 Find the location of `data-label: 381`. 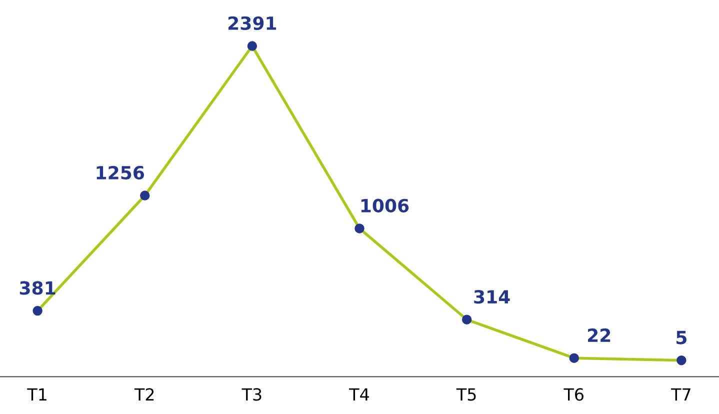

data-label: 381 is located at coordinates (38, 288).